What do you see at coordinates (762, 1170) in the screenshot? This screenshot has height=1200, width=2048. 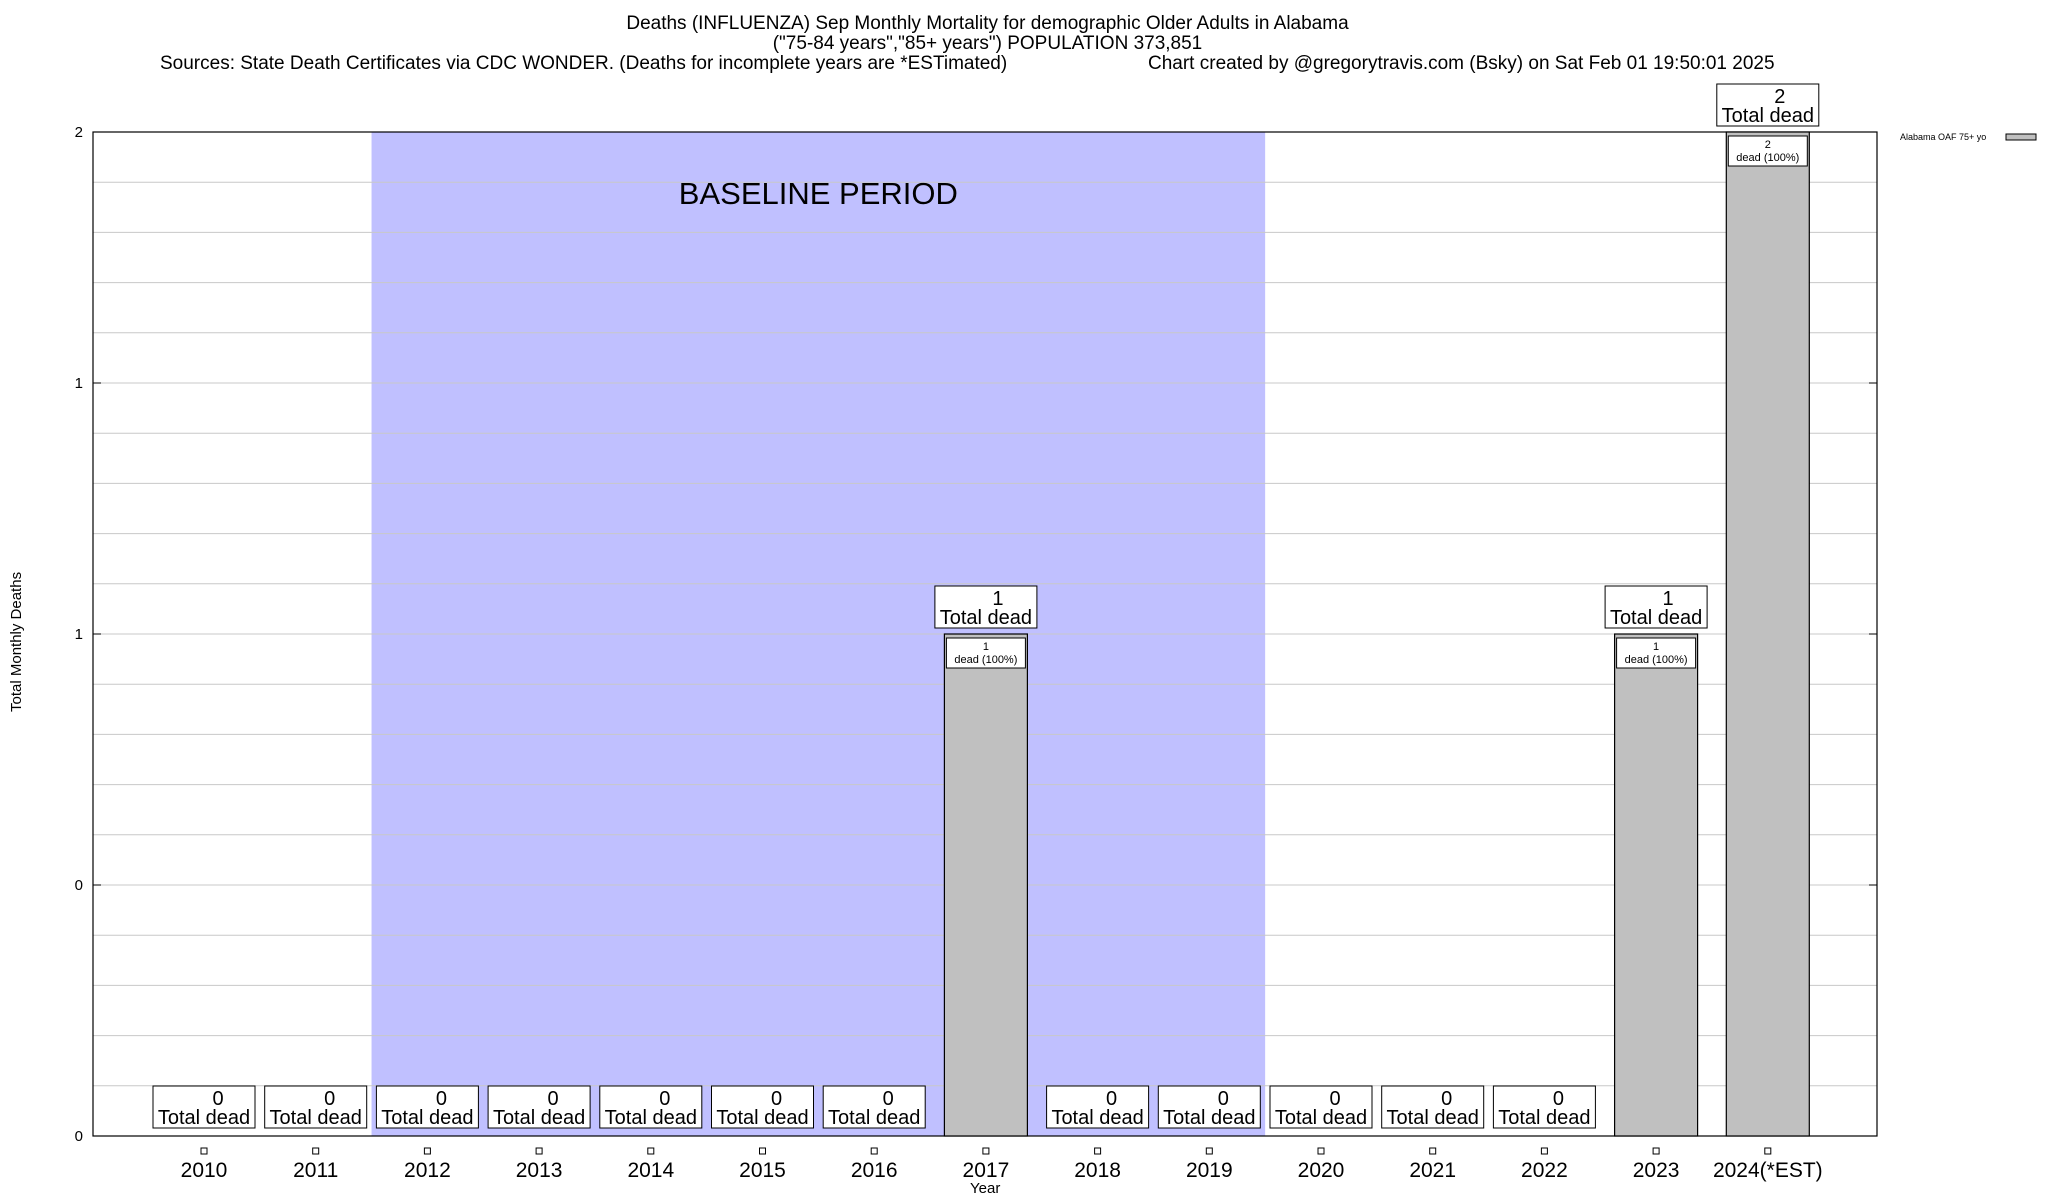 I see `x-tick-label: 2015` at bounding box center [762, 1170].